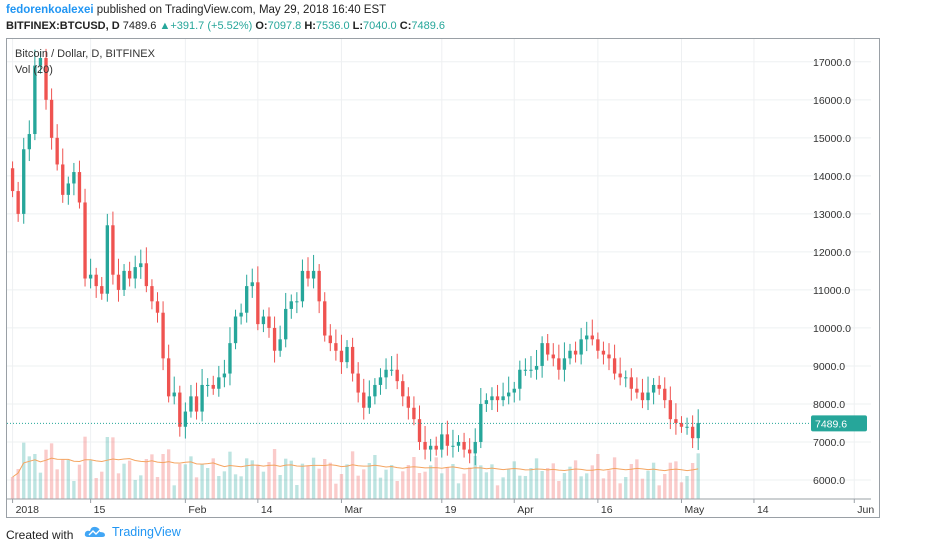  I want to click on high-label: H:, so click(310, 26).